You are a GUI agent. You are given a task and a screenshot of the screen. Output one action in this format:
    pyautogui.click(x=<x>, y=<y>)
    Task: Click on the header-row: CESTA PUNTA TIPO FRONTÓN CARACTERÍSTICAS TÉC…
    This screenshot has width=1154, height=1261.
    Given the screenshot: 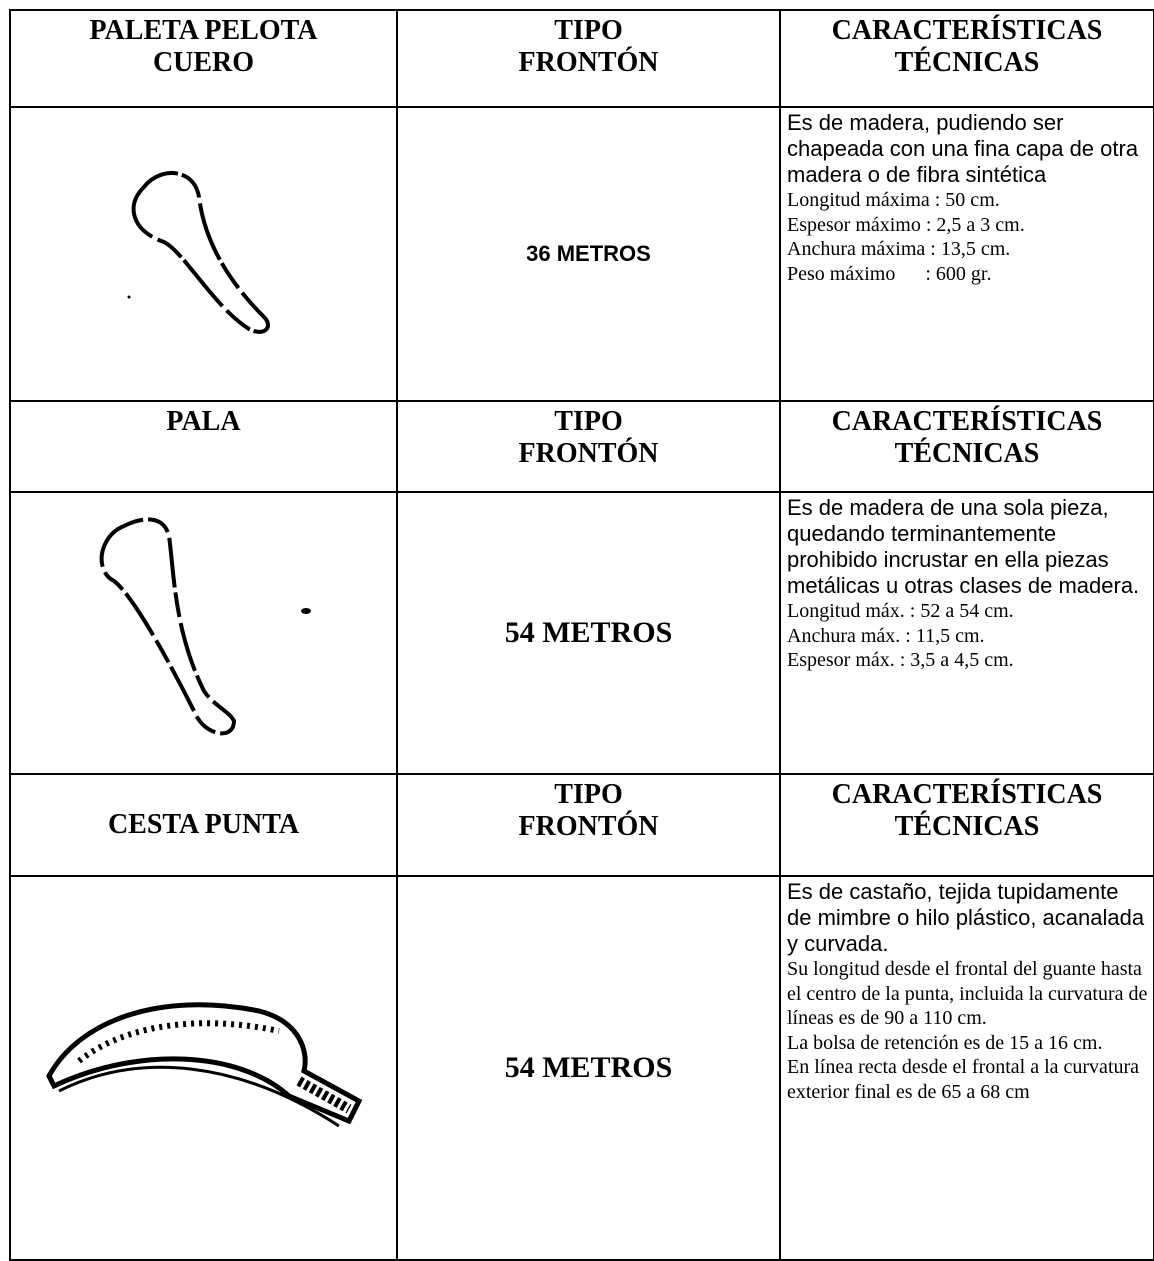 What is the action you would take?
    pyautogui.click(x=581, y=825)
    